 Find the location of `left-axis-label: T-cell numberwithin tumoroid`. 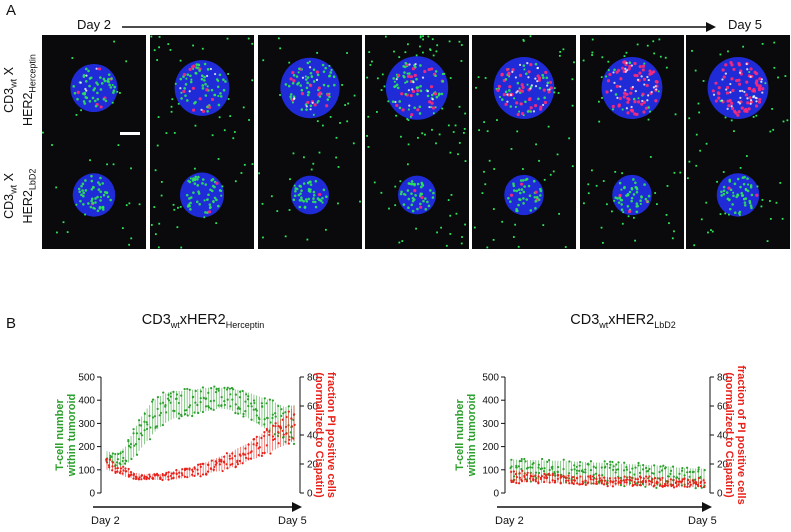

left-axis-label: T-cell numberwithin tumoroid is located at coordinates (66, 435).